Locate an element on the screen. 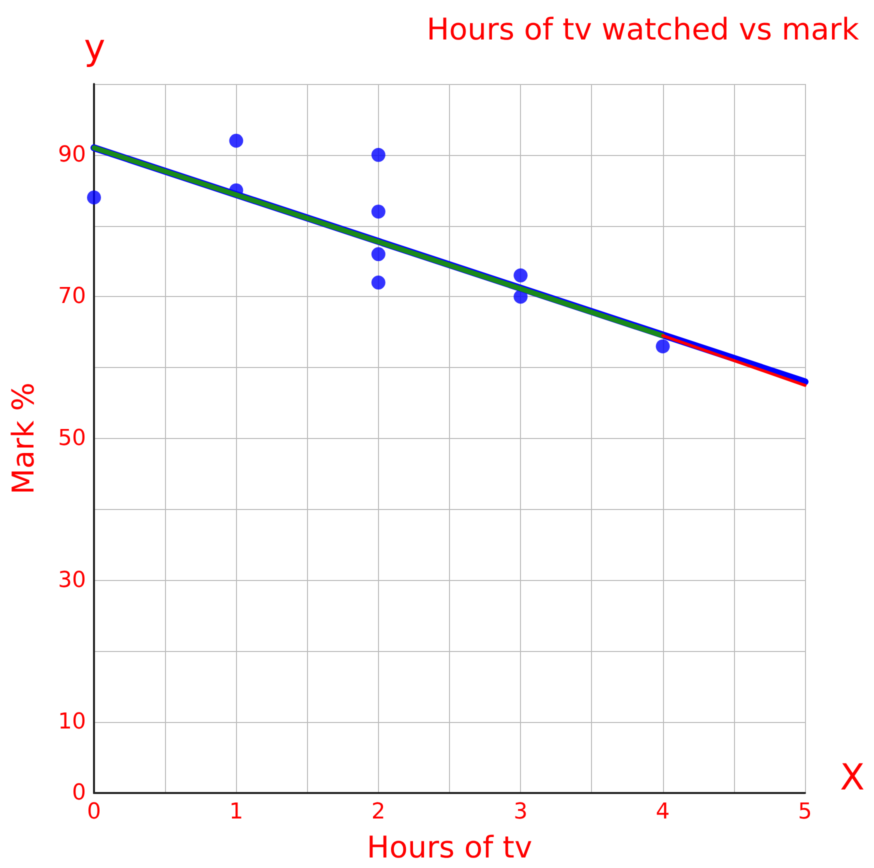  y-tick-label: 0 is located at coordinates (79, 793).